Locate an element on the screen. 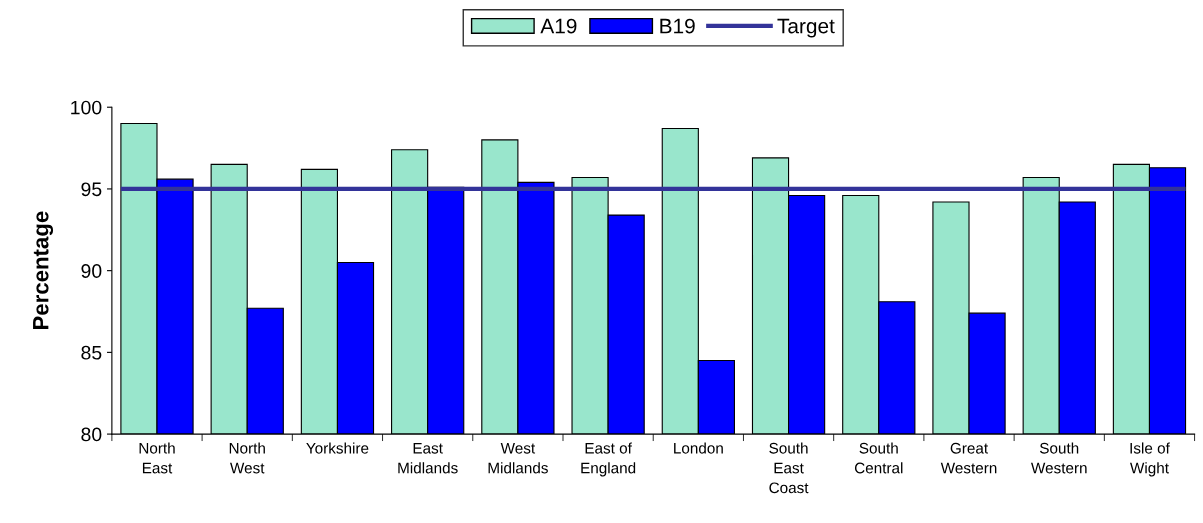 This screenshot has height=523, width=1203. x-tick-label: Great Western is located at coordinates (968, 458).